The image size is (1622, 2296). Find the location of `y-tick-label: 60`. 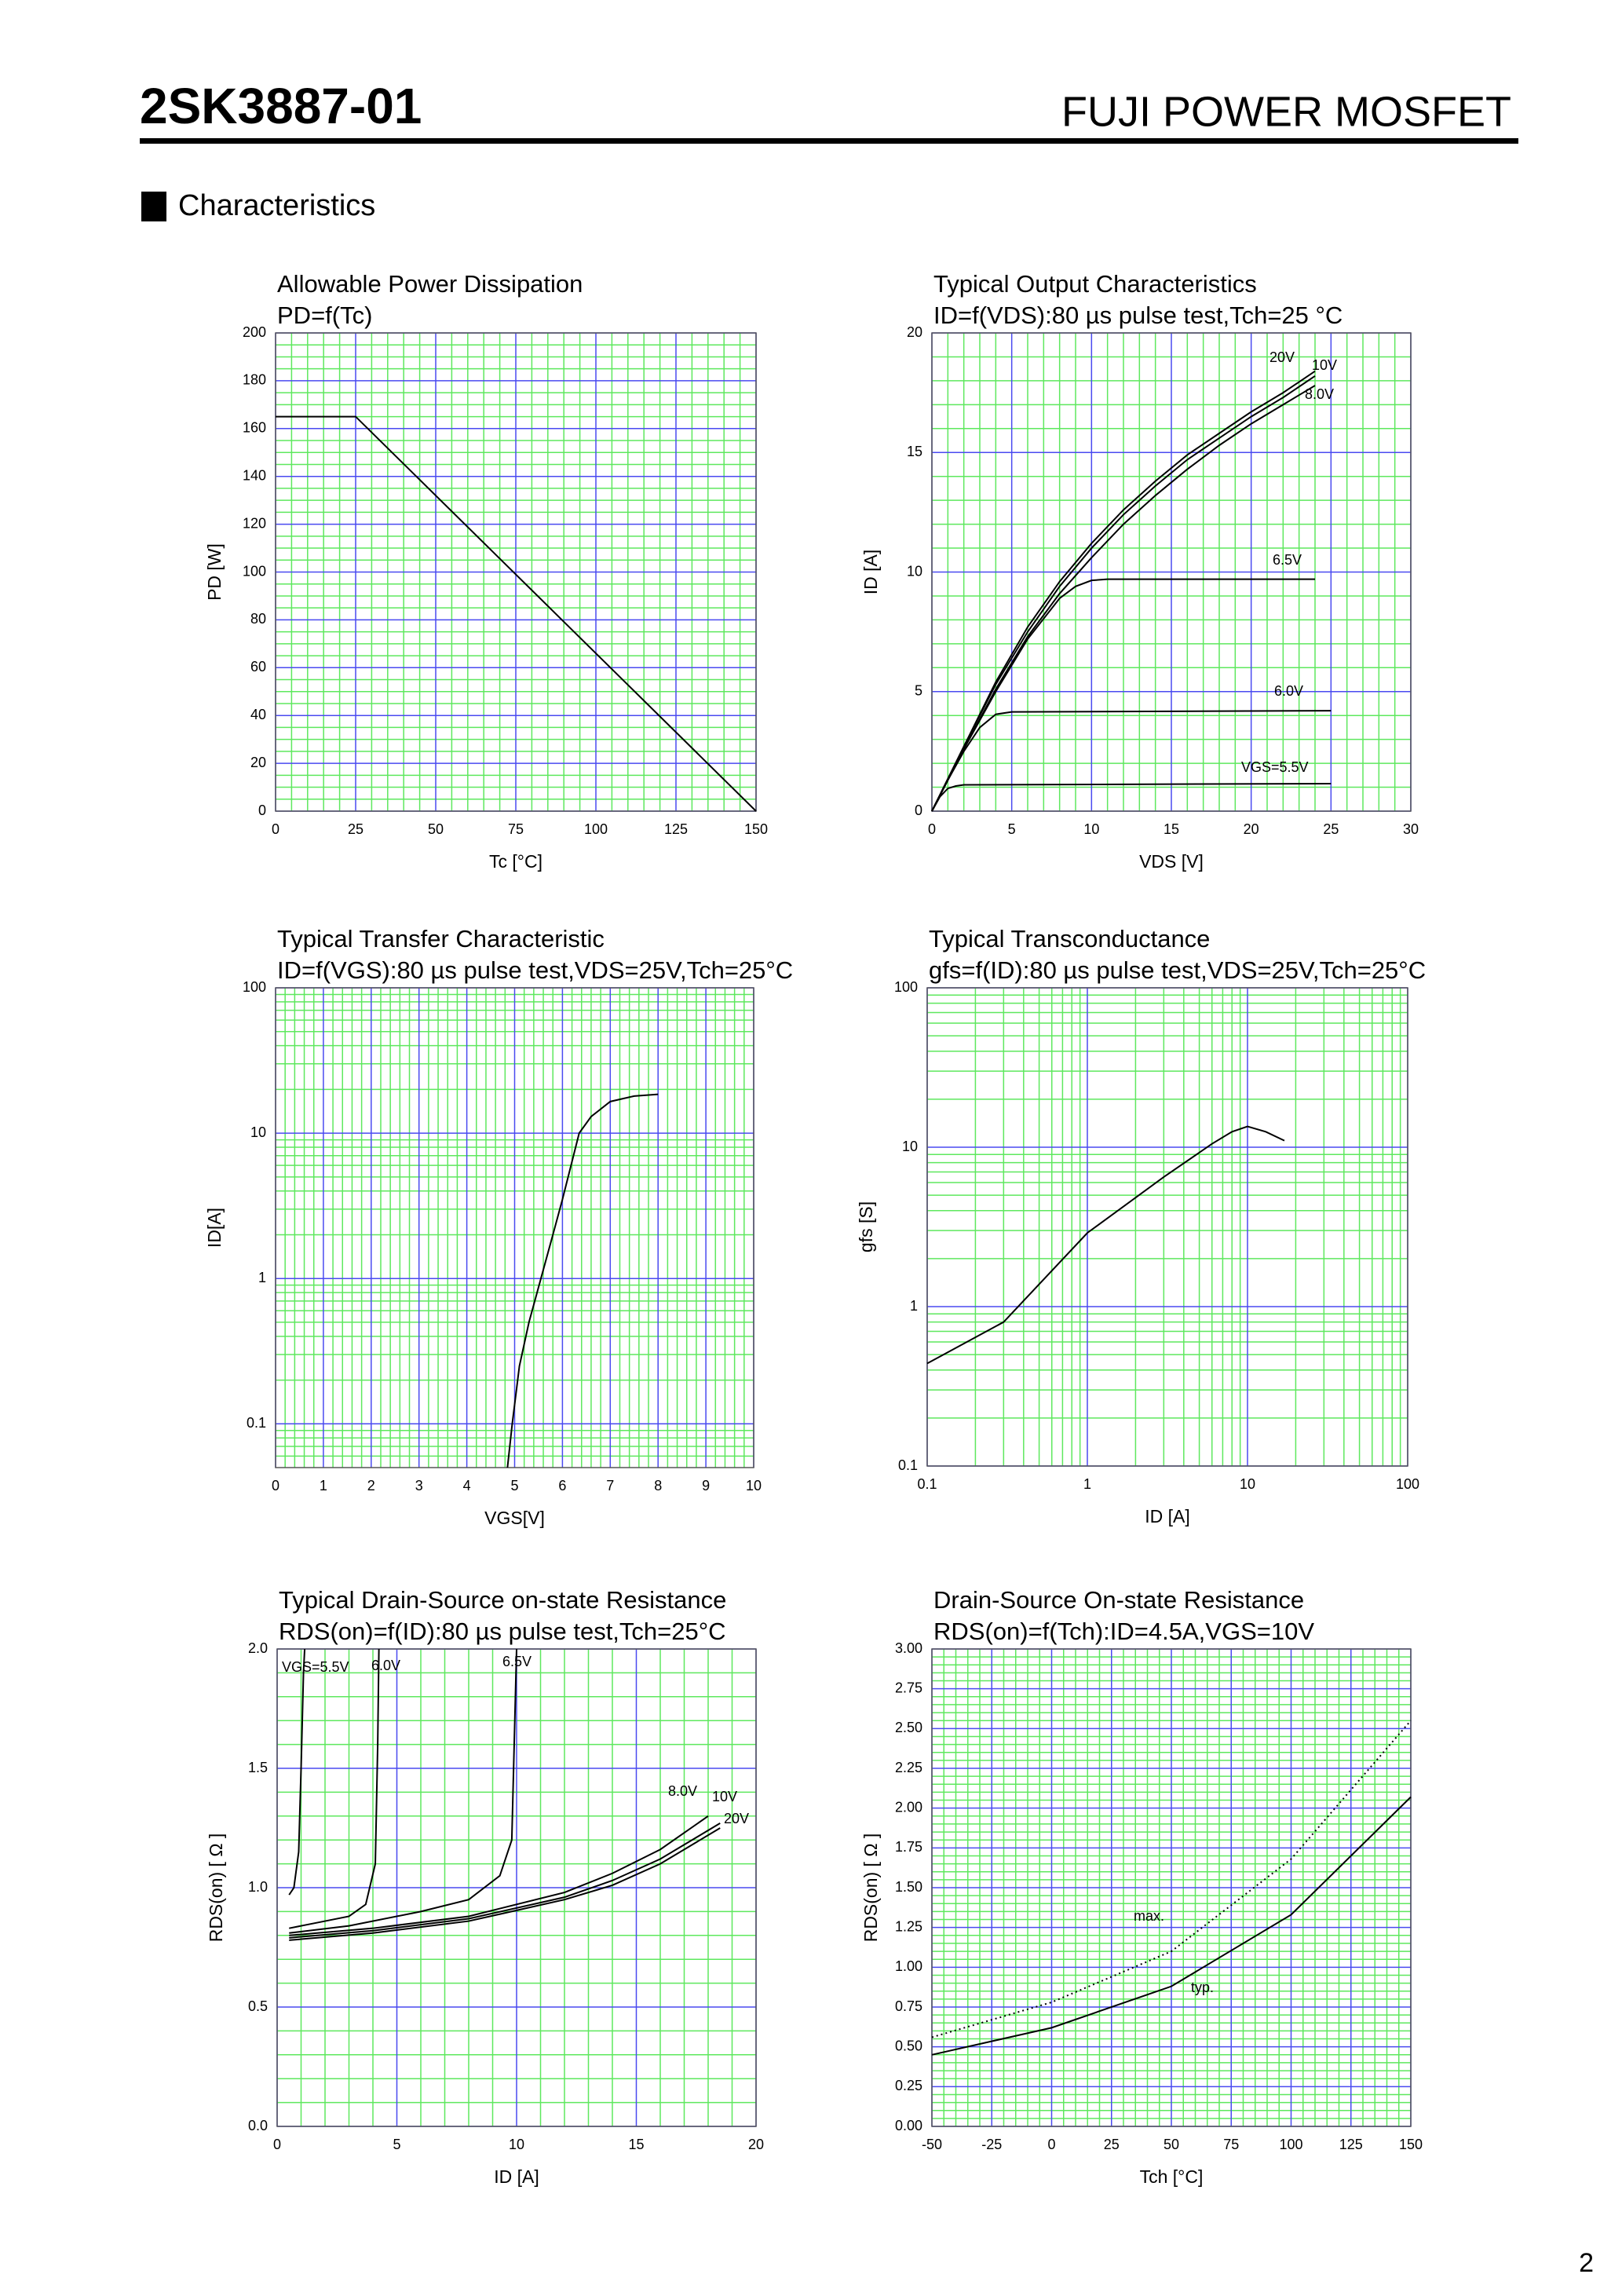

y-tick-label: 60 is located at coordinates (258, 667).